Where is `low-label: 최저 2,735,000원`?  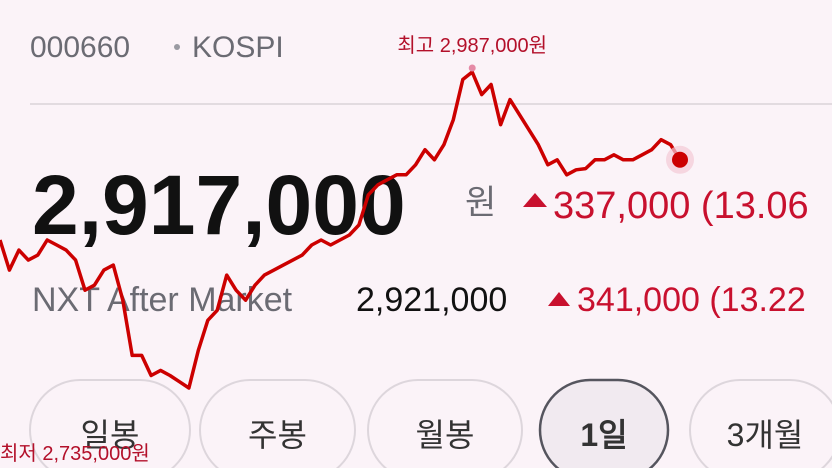
low-label: 최저 2,735,000원 is located at coordinates (75, 453).